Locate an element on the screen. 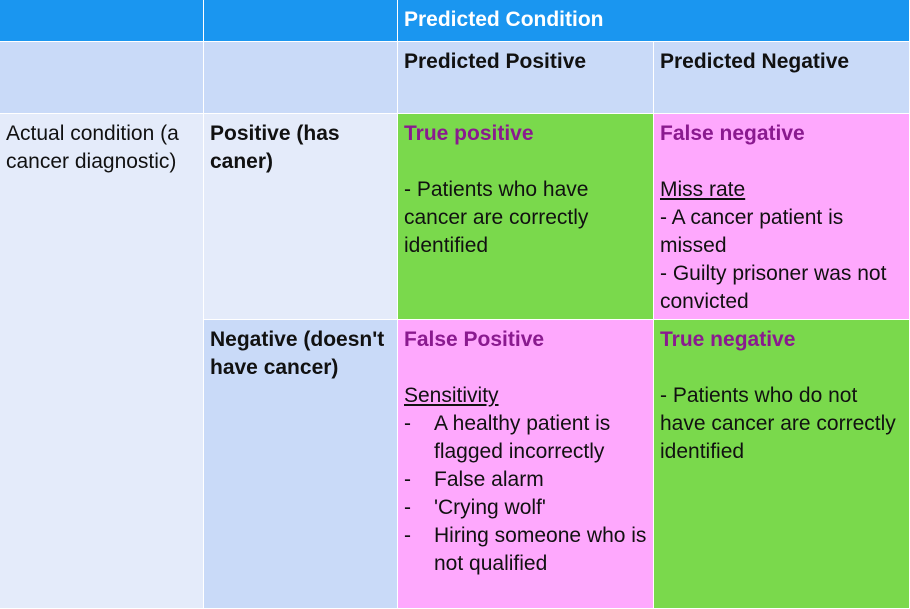 The height and width of the screenshot is (609, 910). predicted-condition-header: Predicted Condition is located at coordinates (654, 21).